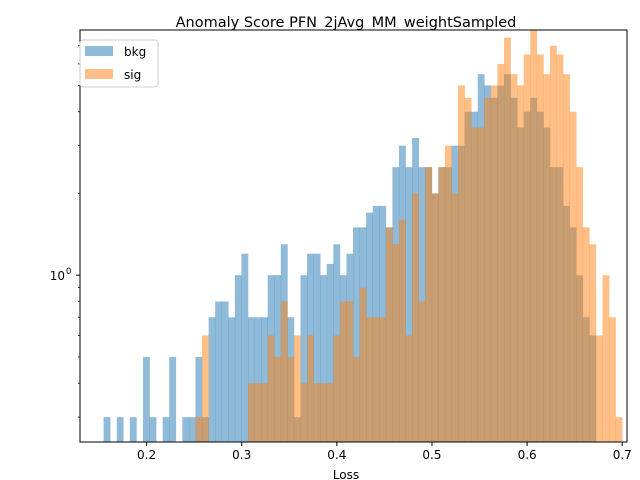 This screenshot has height=480, width=640. Describe the element at coordinates (622, 455) in the screenshot. I see `x-tick-label: 0.7` at that location.